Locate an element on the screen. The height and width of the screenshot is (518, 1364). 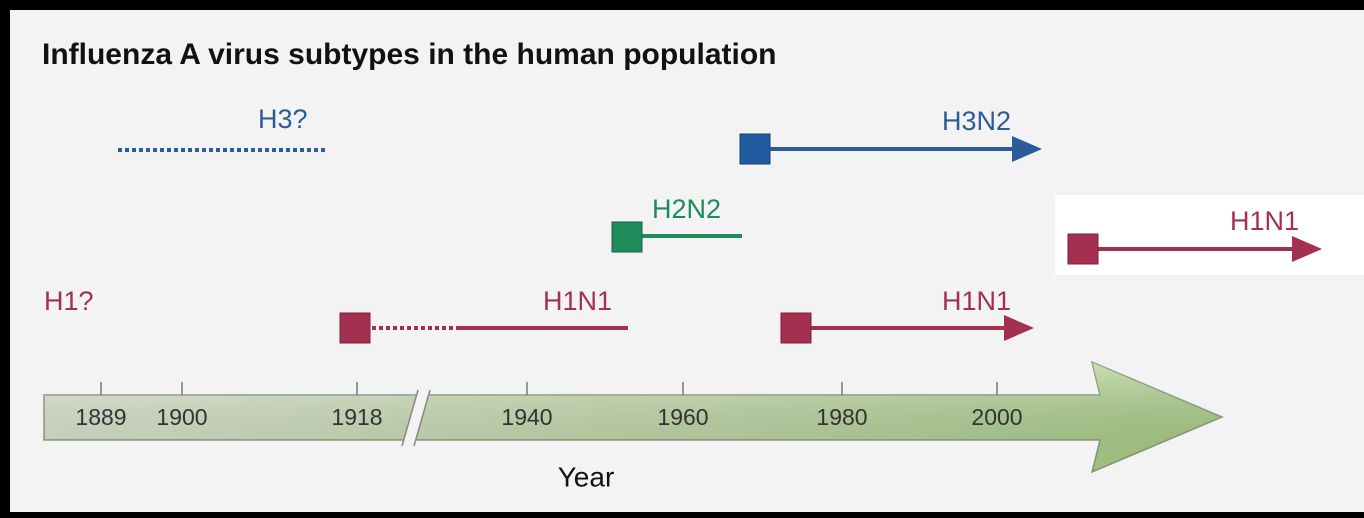
tick-label: 1889 is located at coordinates (100, 417).